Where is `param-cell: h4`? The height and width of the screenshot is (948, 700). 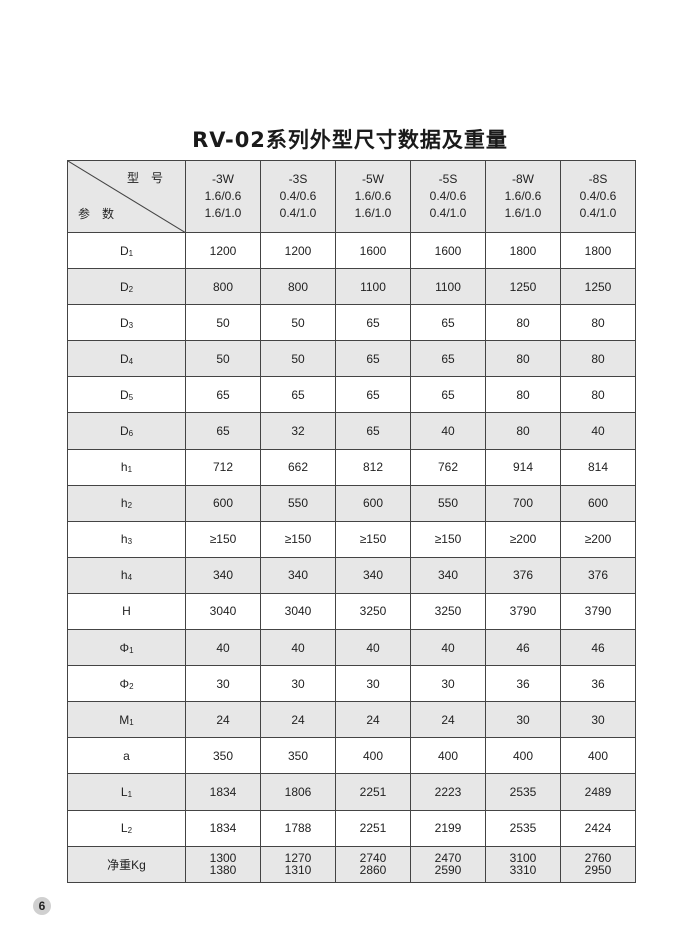
param-cell: h4 is located at coordinates (126, 575).